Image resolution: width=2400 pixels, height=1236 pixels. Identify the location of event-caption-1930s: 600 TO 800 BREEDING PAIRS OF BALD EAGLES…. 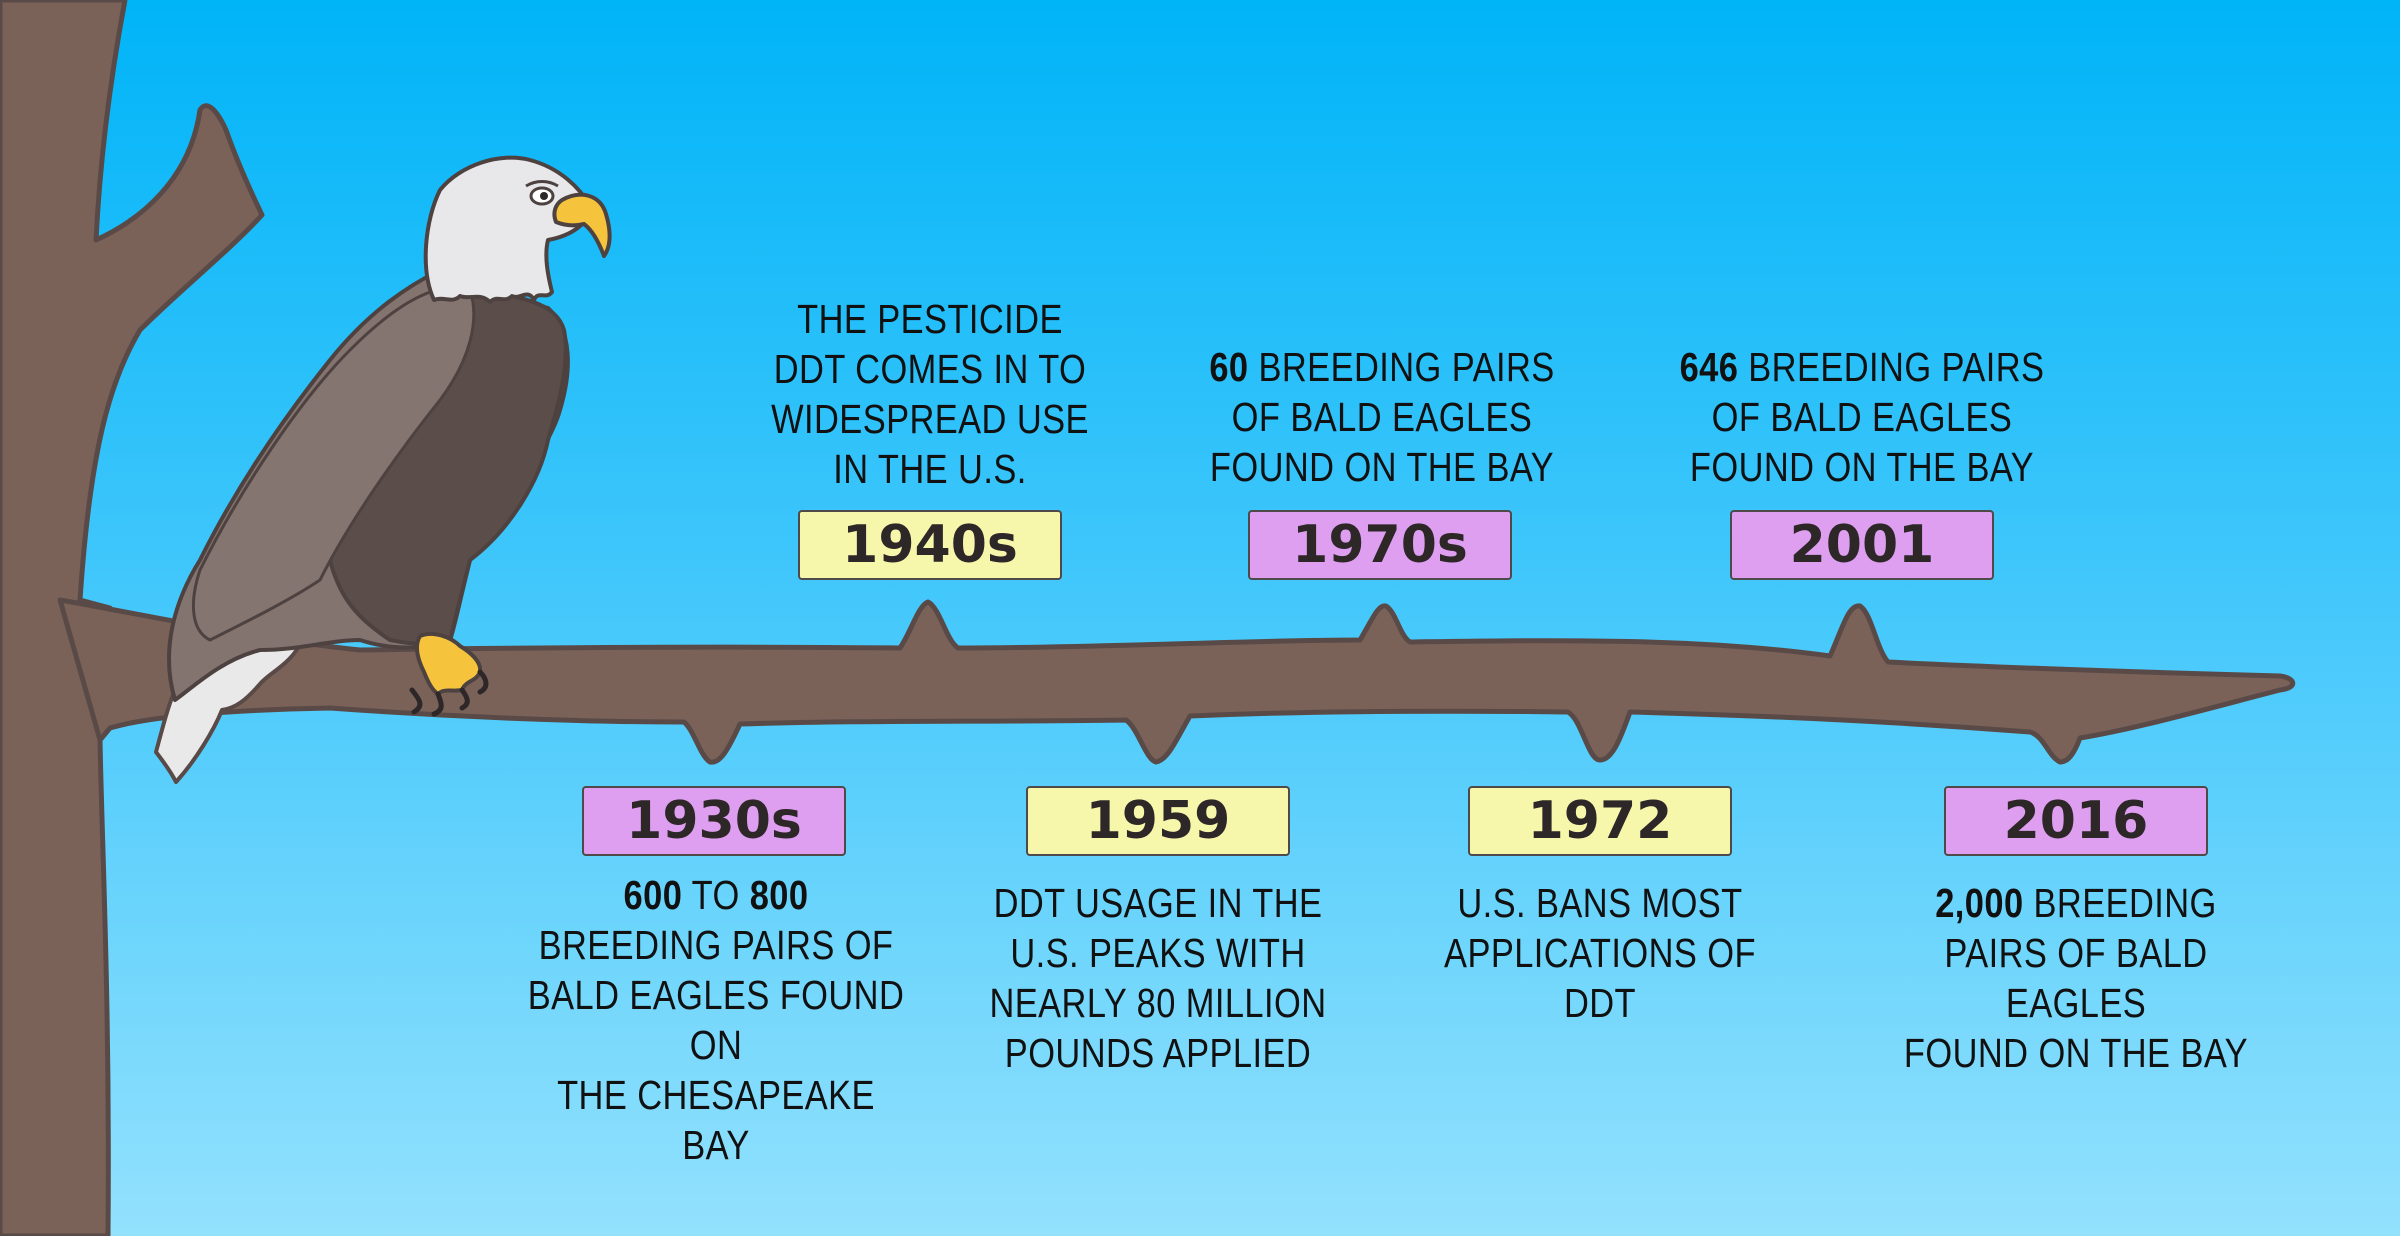
(716, 1020).